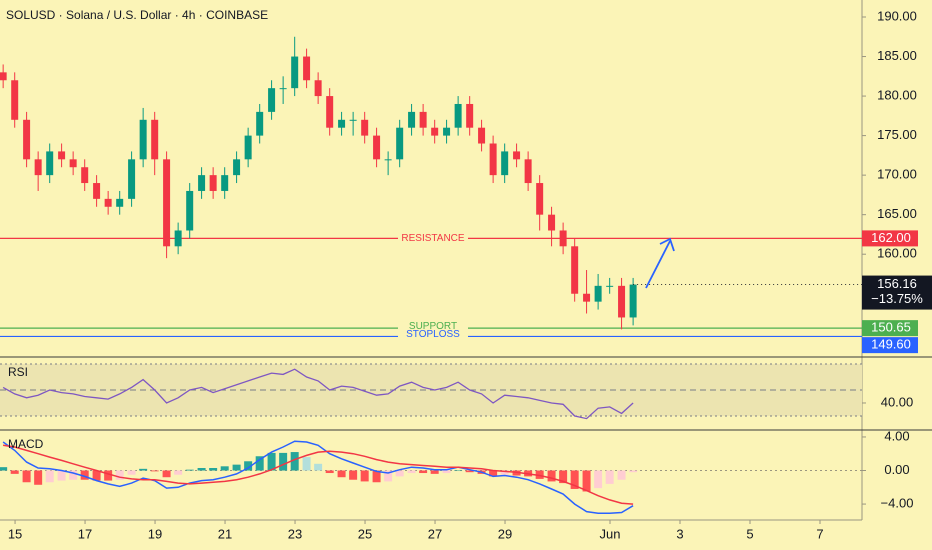  Describe the element at coordinates (897, 15) in the screenshot. I see `y-tick-label: 190.00` at that location.